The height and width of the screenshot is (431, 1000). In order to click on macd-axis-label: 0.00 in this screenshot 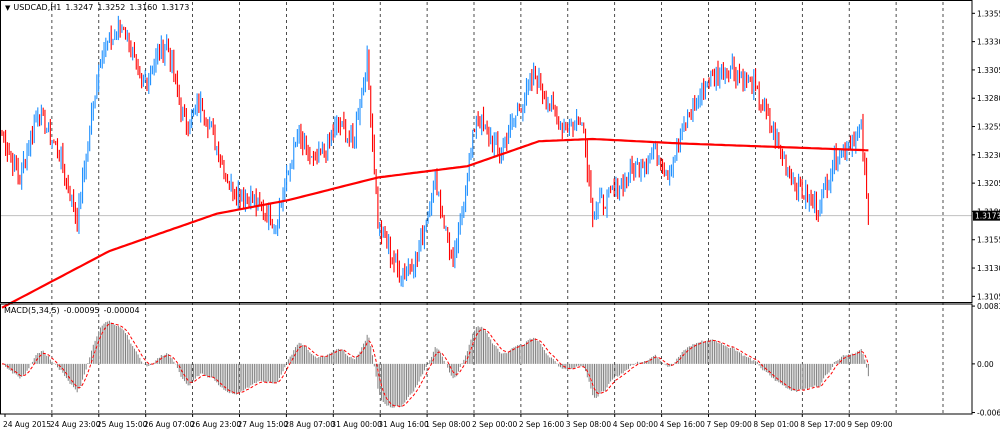, I will do `click(985, 364)`.